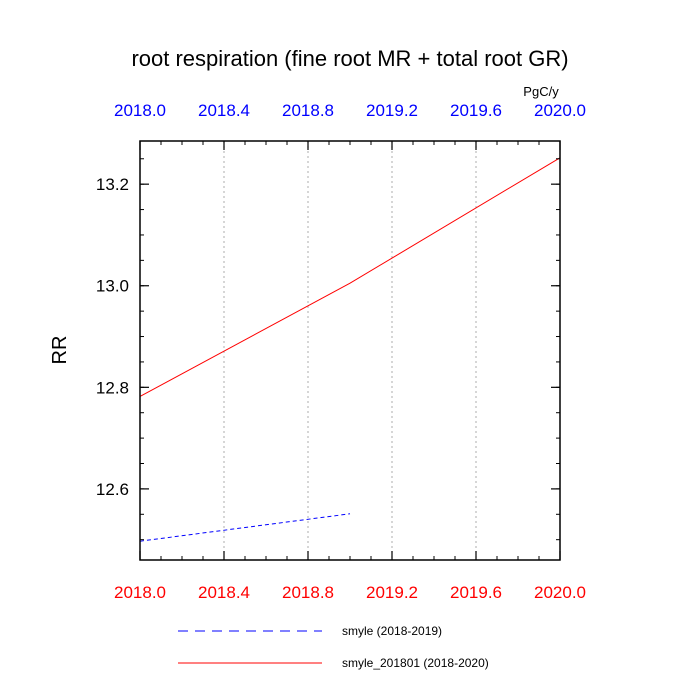 This screenshot has width=700, height=700. Describe the element at coordinates (476, 110) in the screenshot. I see `x-tick-label-top: 2019.6` at that location.